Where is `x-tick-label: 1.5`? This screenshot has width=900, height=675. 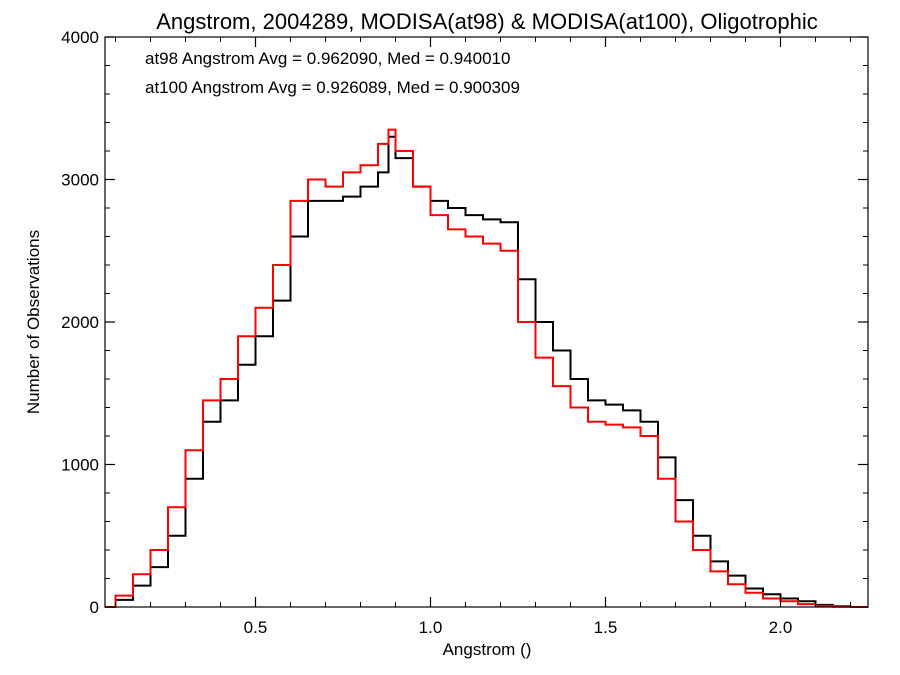
x-tick-label: 1.5 is located at coordinates (606, 627).